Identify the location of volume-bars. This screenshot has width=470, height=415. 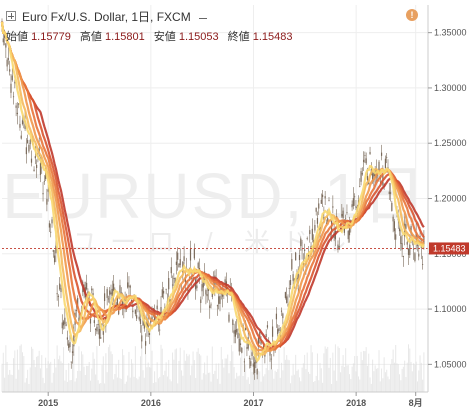
(213, 368).